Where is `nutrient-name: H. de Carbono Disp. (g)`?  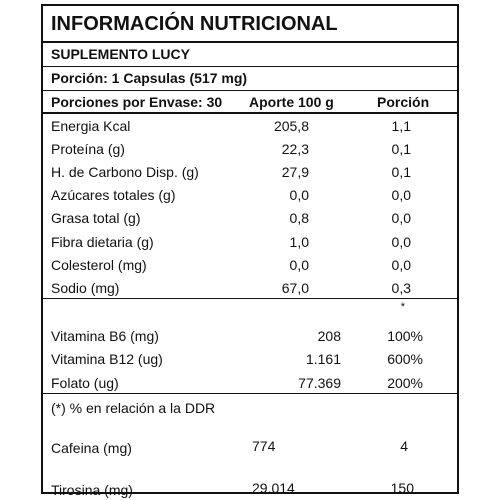 nutrient-name: H. de Carbono Disp. (g) is located at coordinates (125, 172).